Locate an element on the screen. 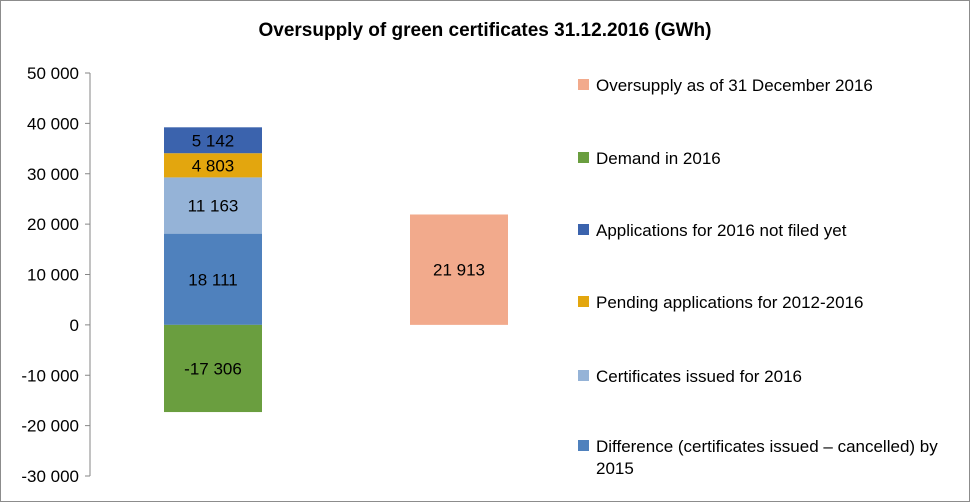 The width and height of the screenshot is (970, 502). data-label: 11 163 is located at coordinates (213, 206).